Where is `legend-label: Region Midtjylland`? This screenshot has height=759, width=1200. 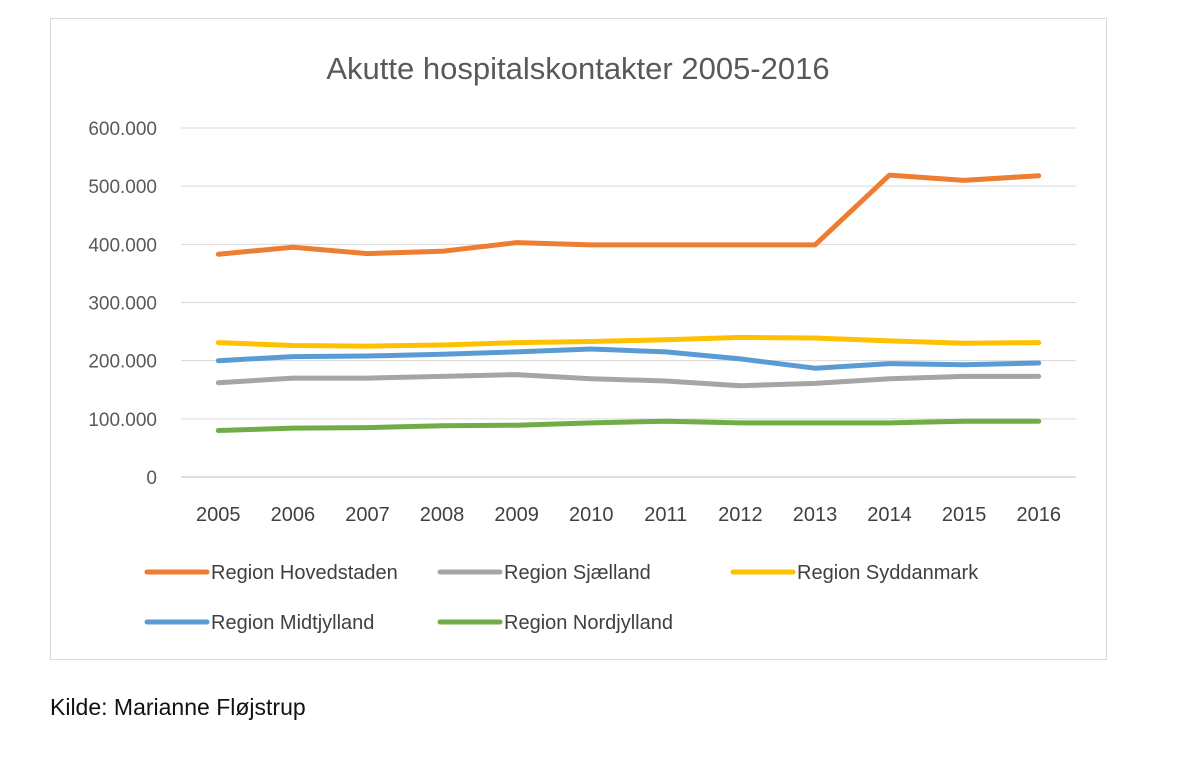 legend-label: Region Midtjylland is located at coordinates (292, 623).